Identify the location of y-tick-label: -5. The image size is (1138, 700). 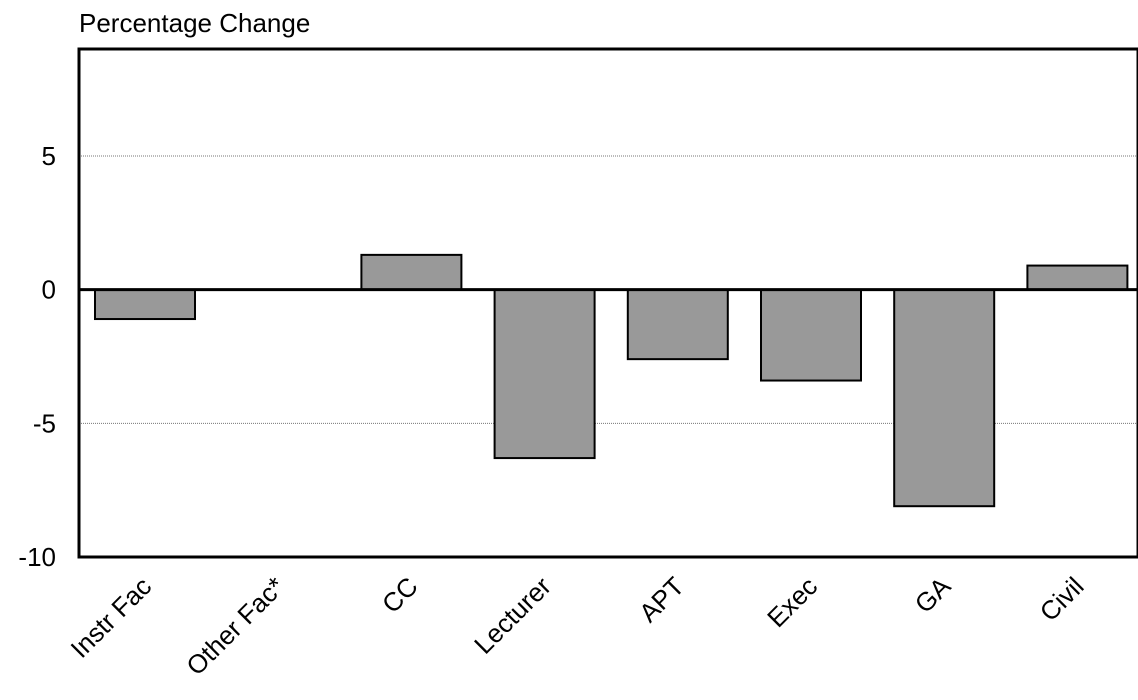
(44, 423).